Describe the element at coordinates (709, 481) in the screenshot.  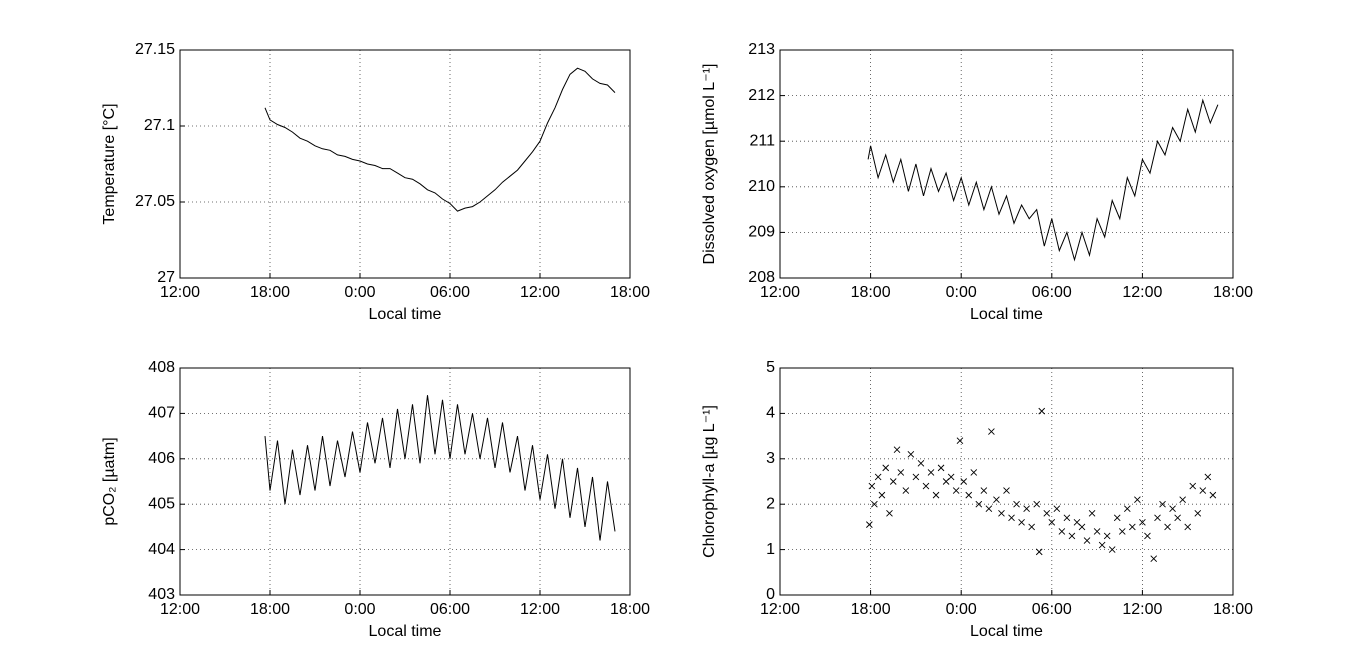
I see `y-axis-label: Chlorophyll-a [µg L⁻¹]` at that location.